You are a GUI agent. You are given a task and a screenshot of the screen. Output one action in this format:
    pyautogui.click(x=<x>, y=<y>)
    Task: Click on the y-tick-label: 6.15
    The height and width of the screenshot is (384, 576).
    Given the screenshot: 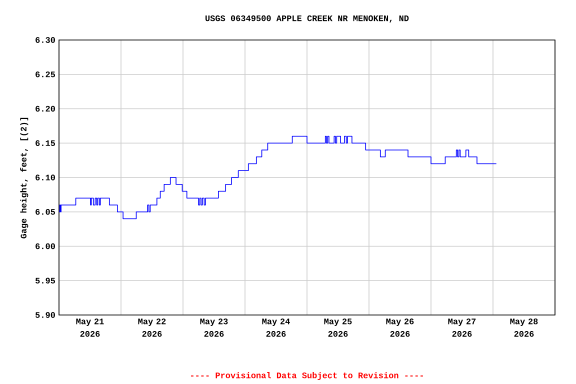 What is the action you would take?
    pyautogui.click(x=46, y=143)
    